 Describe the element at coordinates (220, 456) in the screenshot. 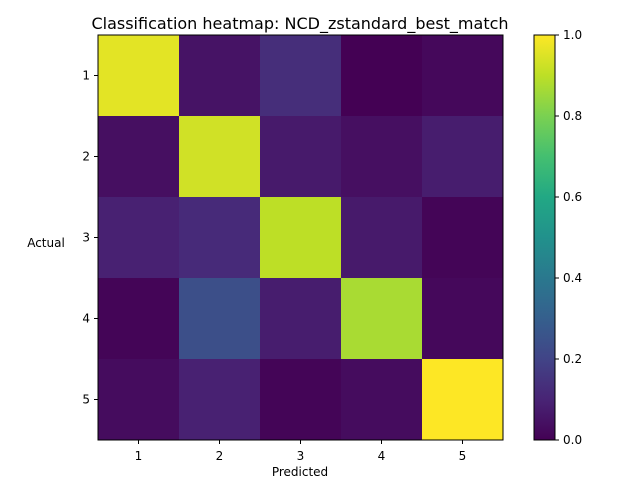

I see `x-tick-label: 2` at that location.